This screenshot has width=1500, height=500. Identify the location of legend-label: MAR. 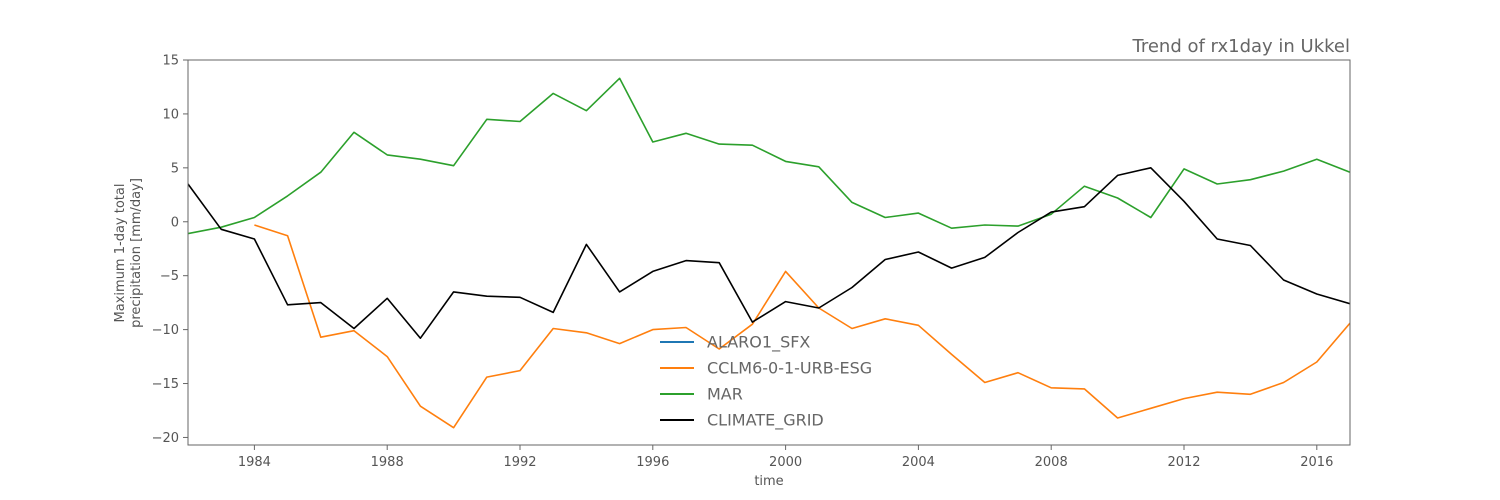
(725, 394).